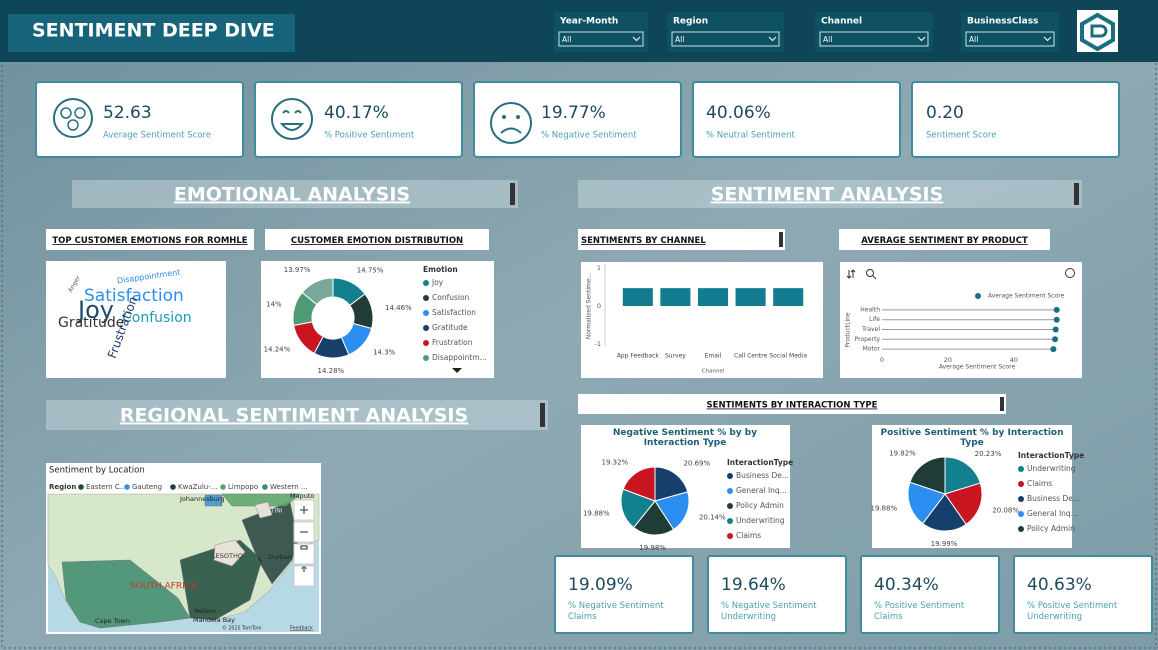  What do you see at coordinates (870, 309) in the screenshot?
I see `y-tick-label: Health` at bounding box center [870, 309].